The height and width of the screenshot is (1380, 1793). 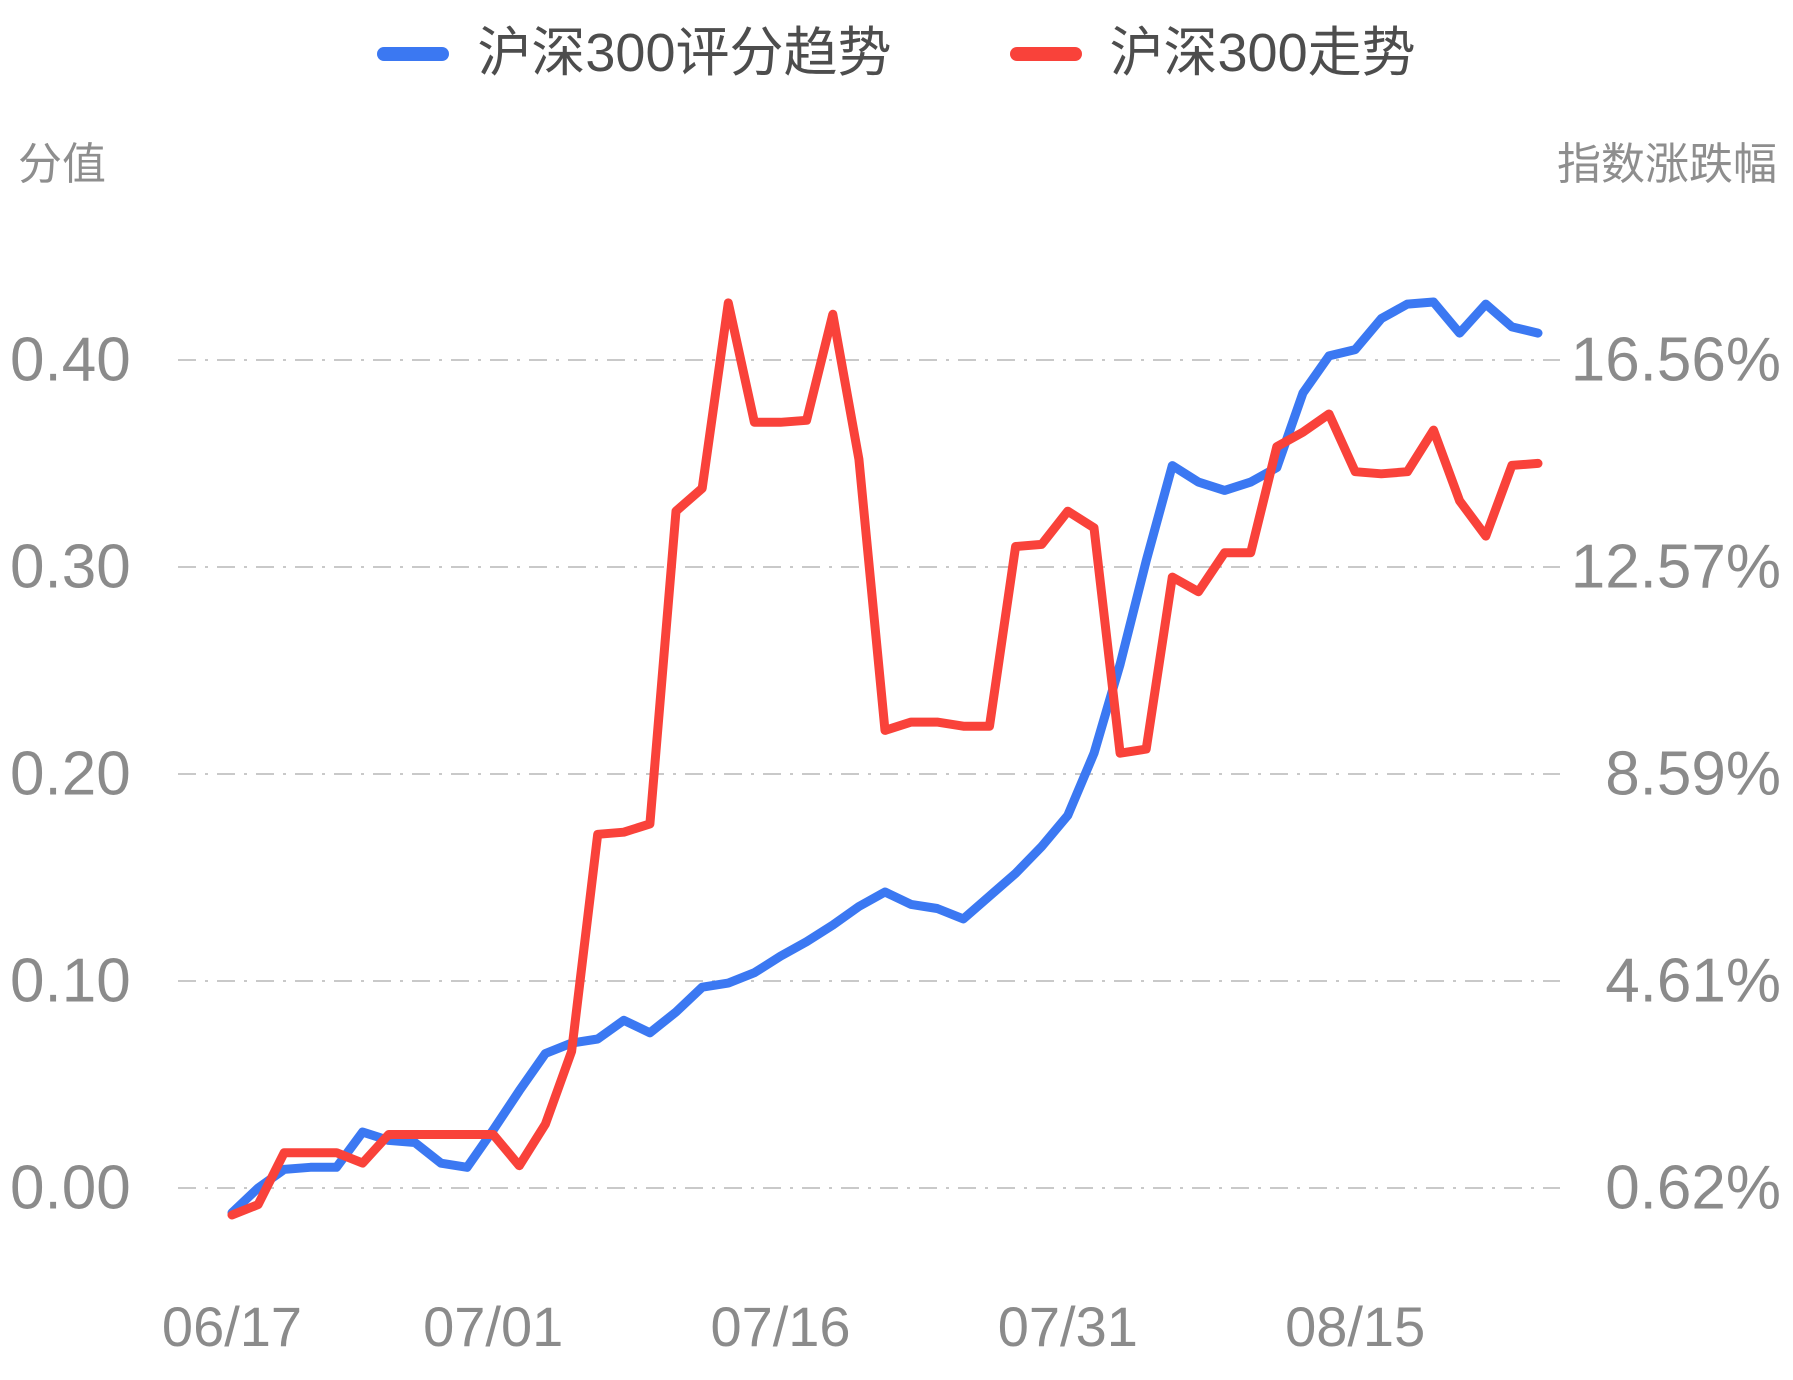 I want to click on left-axis-title: 分值, so click(x=62, y=164).